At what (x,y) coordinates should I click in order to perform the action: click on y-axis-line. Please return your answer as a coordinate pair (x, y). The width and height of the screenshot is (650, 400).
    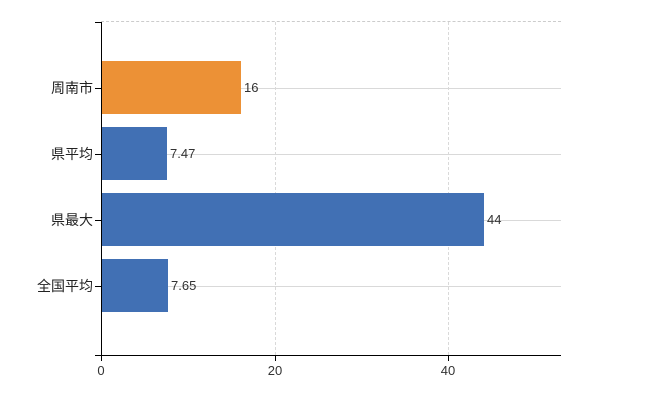
    Looking at the image, I should click on (101, 189).